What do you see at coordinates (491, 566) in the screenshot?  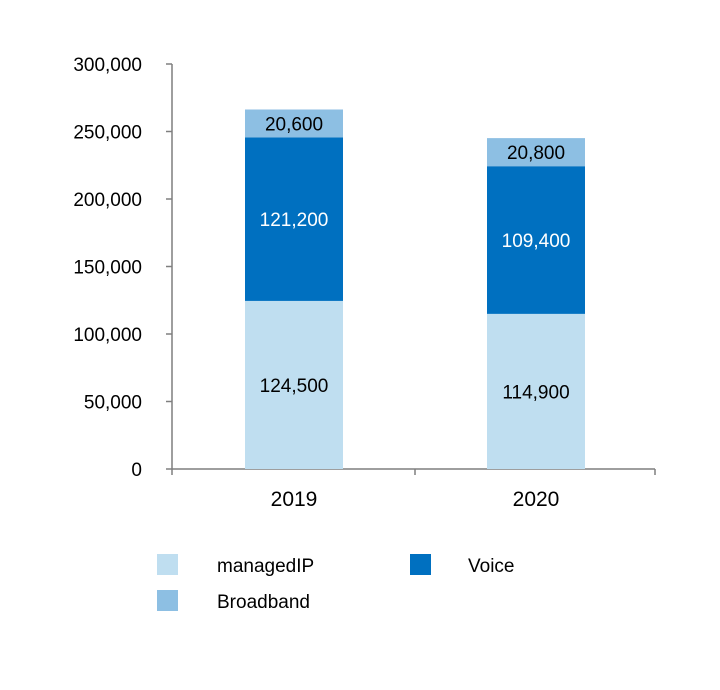 I see `legend-label: Voice` at bounding box center [491, 566].